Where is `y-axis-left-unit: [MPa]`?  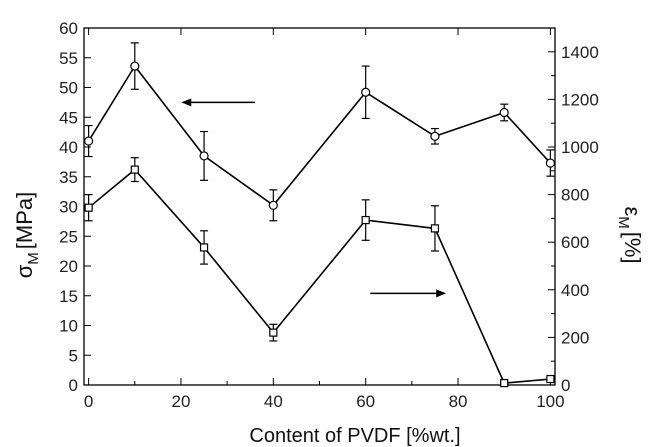 y-axis-left-unit: [MPa] is located at coordinates (24, 220).